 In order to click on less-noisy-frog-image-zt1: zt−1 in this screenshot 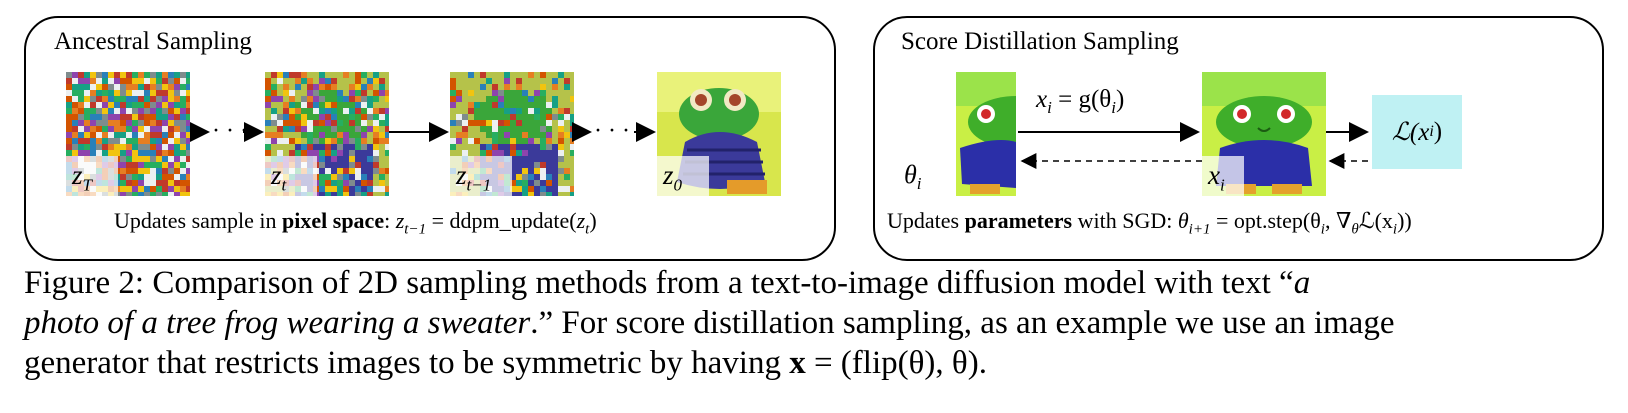, I will do `click(512, 134)`.